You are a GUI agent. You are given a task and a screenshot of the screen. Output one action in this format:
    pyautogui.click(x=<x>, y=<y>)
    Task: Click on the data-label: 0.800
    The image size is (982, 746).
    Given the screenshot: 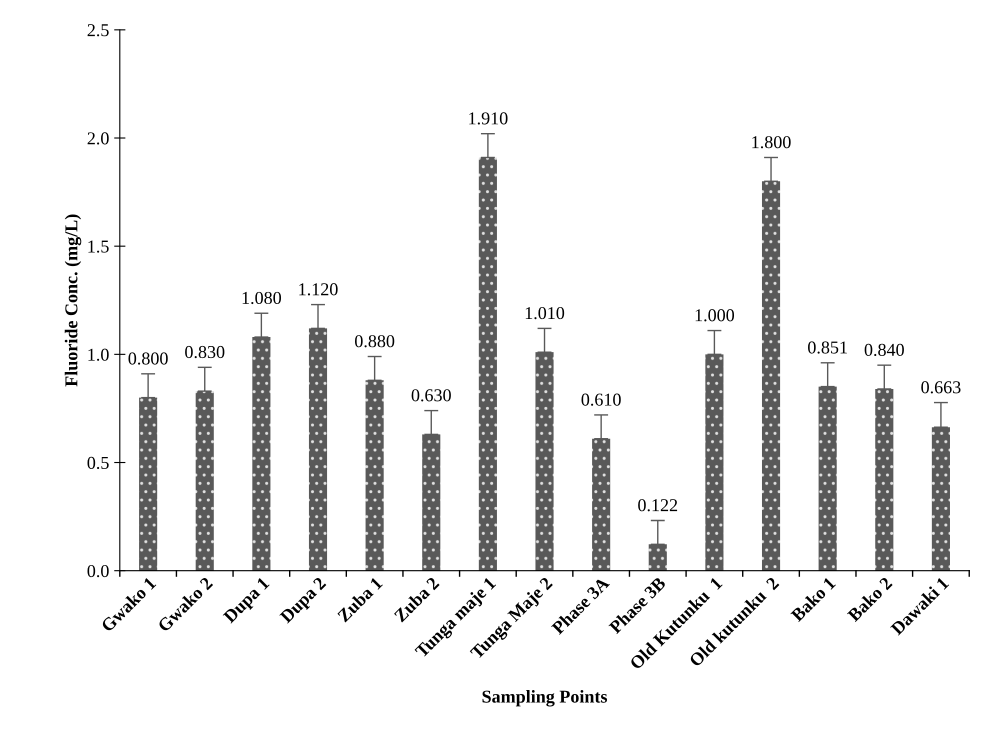 What is the action you would take?
    pyautogui.click(x=148, y=358)
    